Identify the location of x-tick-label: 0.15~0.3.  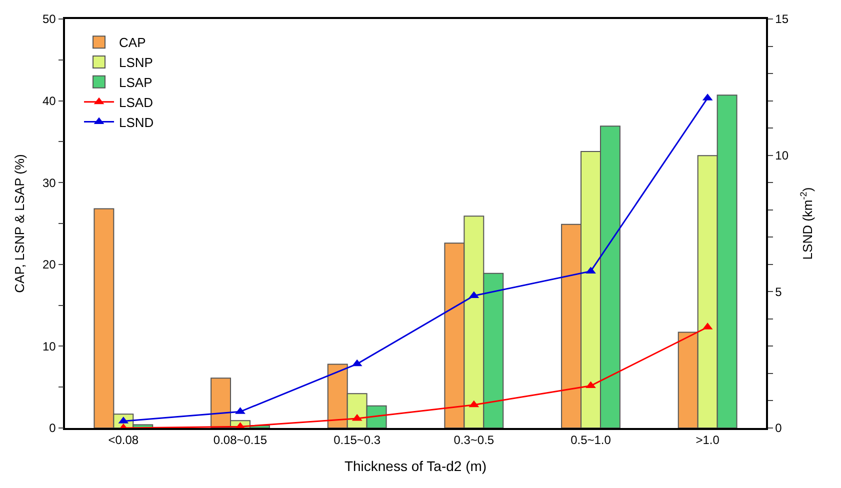
(357, 440).